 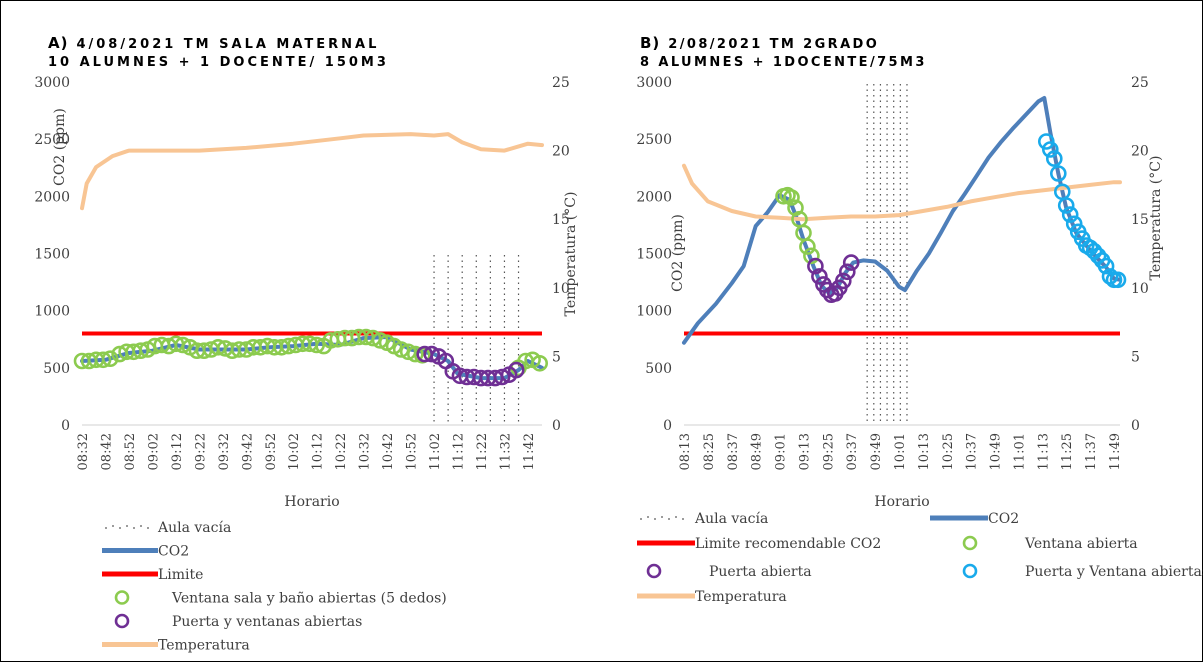 What do you see at coordinates (901, 502) in the screenshot?
I see `x-axis-title: Horario` at bounding box center [901, 502].